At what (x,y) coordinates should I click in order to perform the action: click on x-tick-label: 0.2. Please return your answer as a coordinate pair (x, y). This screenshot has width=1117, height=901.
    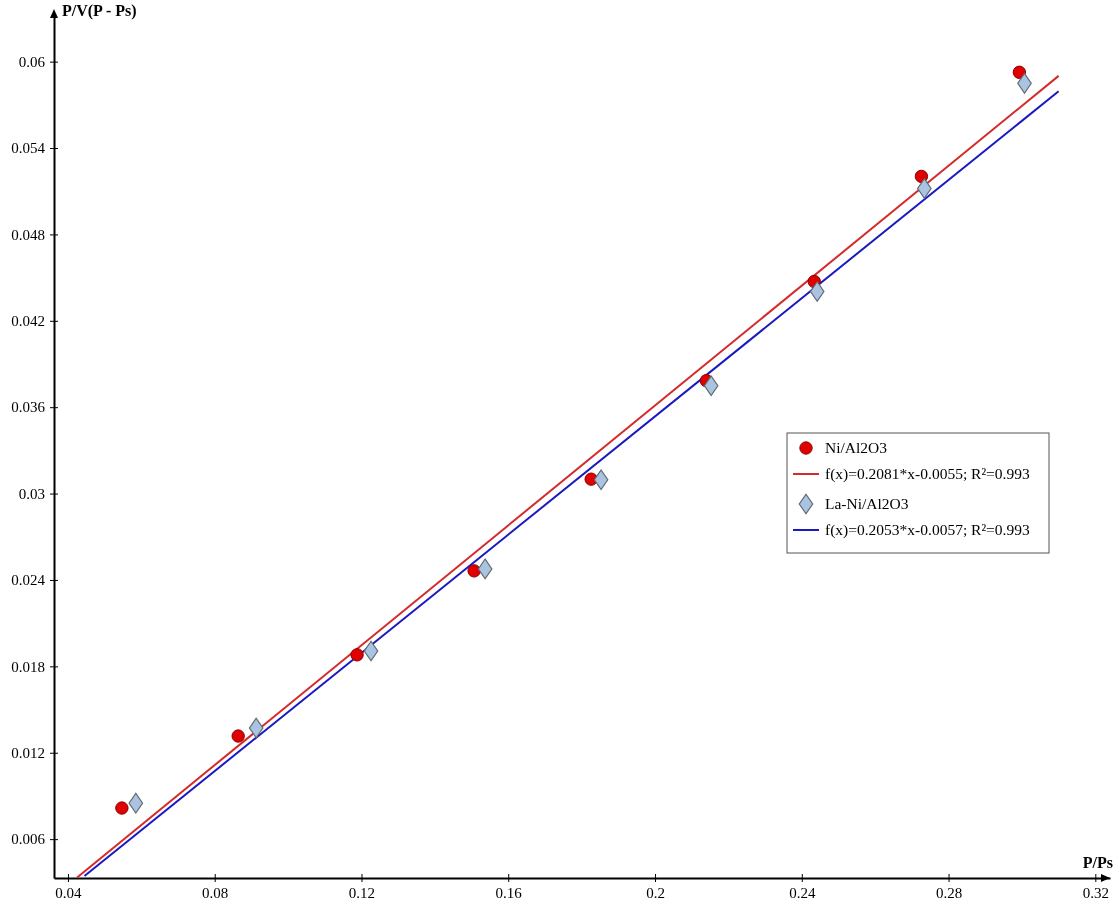
    Looking at the image, I should click on (655, 892).